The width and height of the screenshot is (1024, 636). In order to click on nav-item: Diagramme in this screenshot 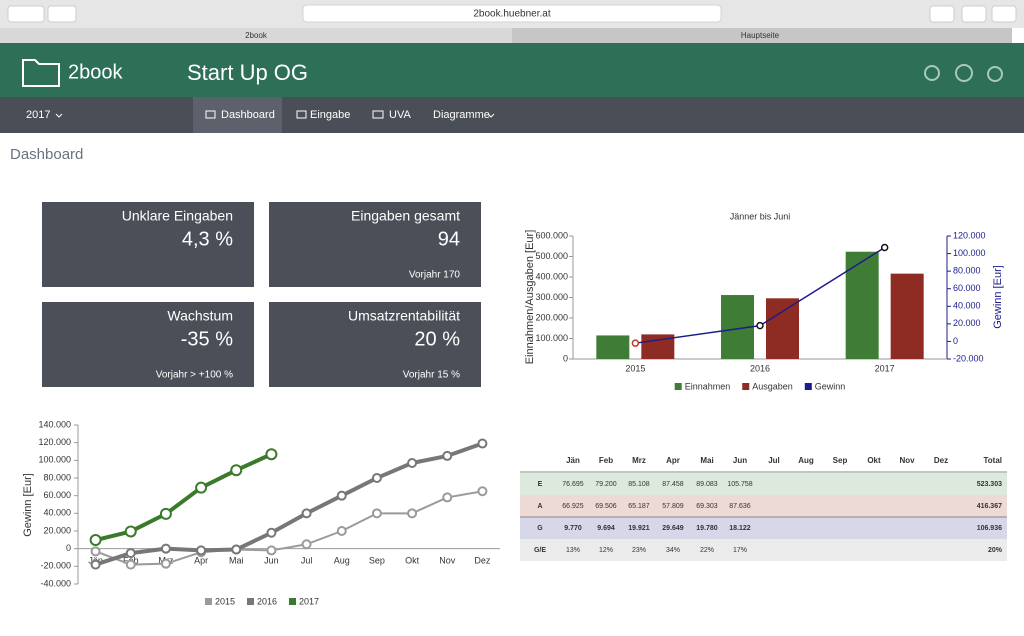, I will do `click(461, 115)`.